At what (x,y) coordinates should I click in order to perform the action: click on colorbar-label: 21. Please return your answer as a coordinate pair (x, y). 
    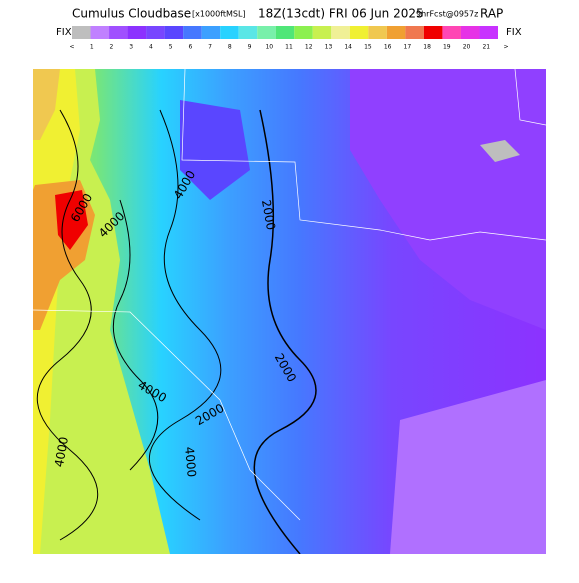
    Looking at the image, I should click on (486, 47).